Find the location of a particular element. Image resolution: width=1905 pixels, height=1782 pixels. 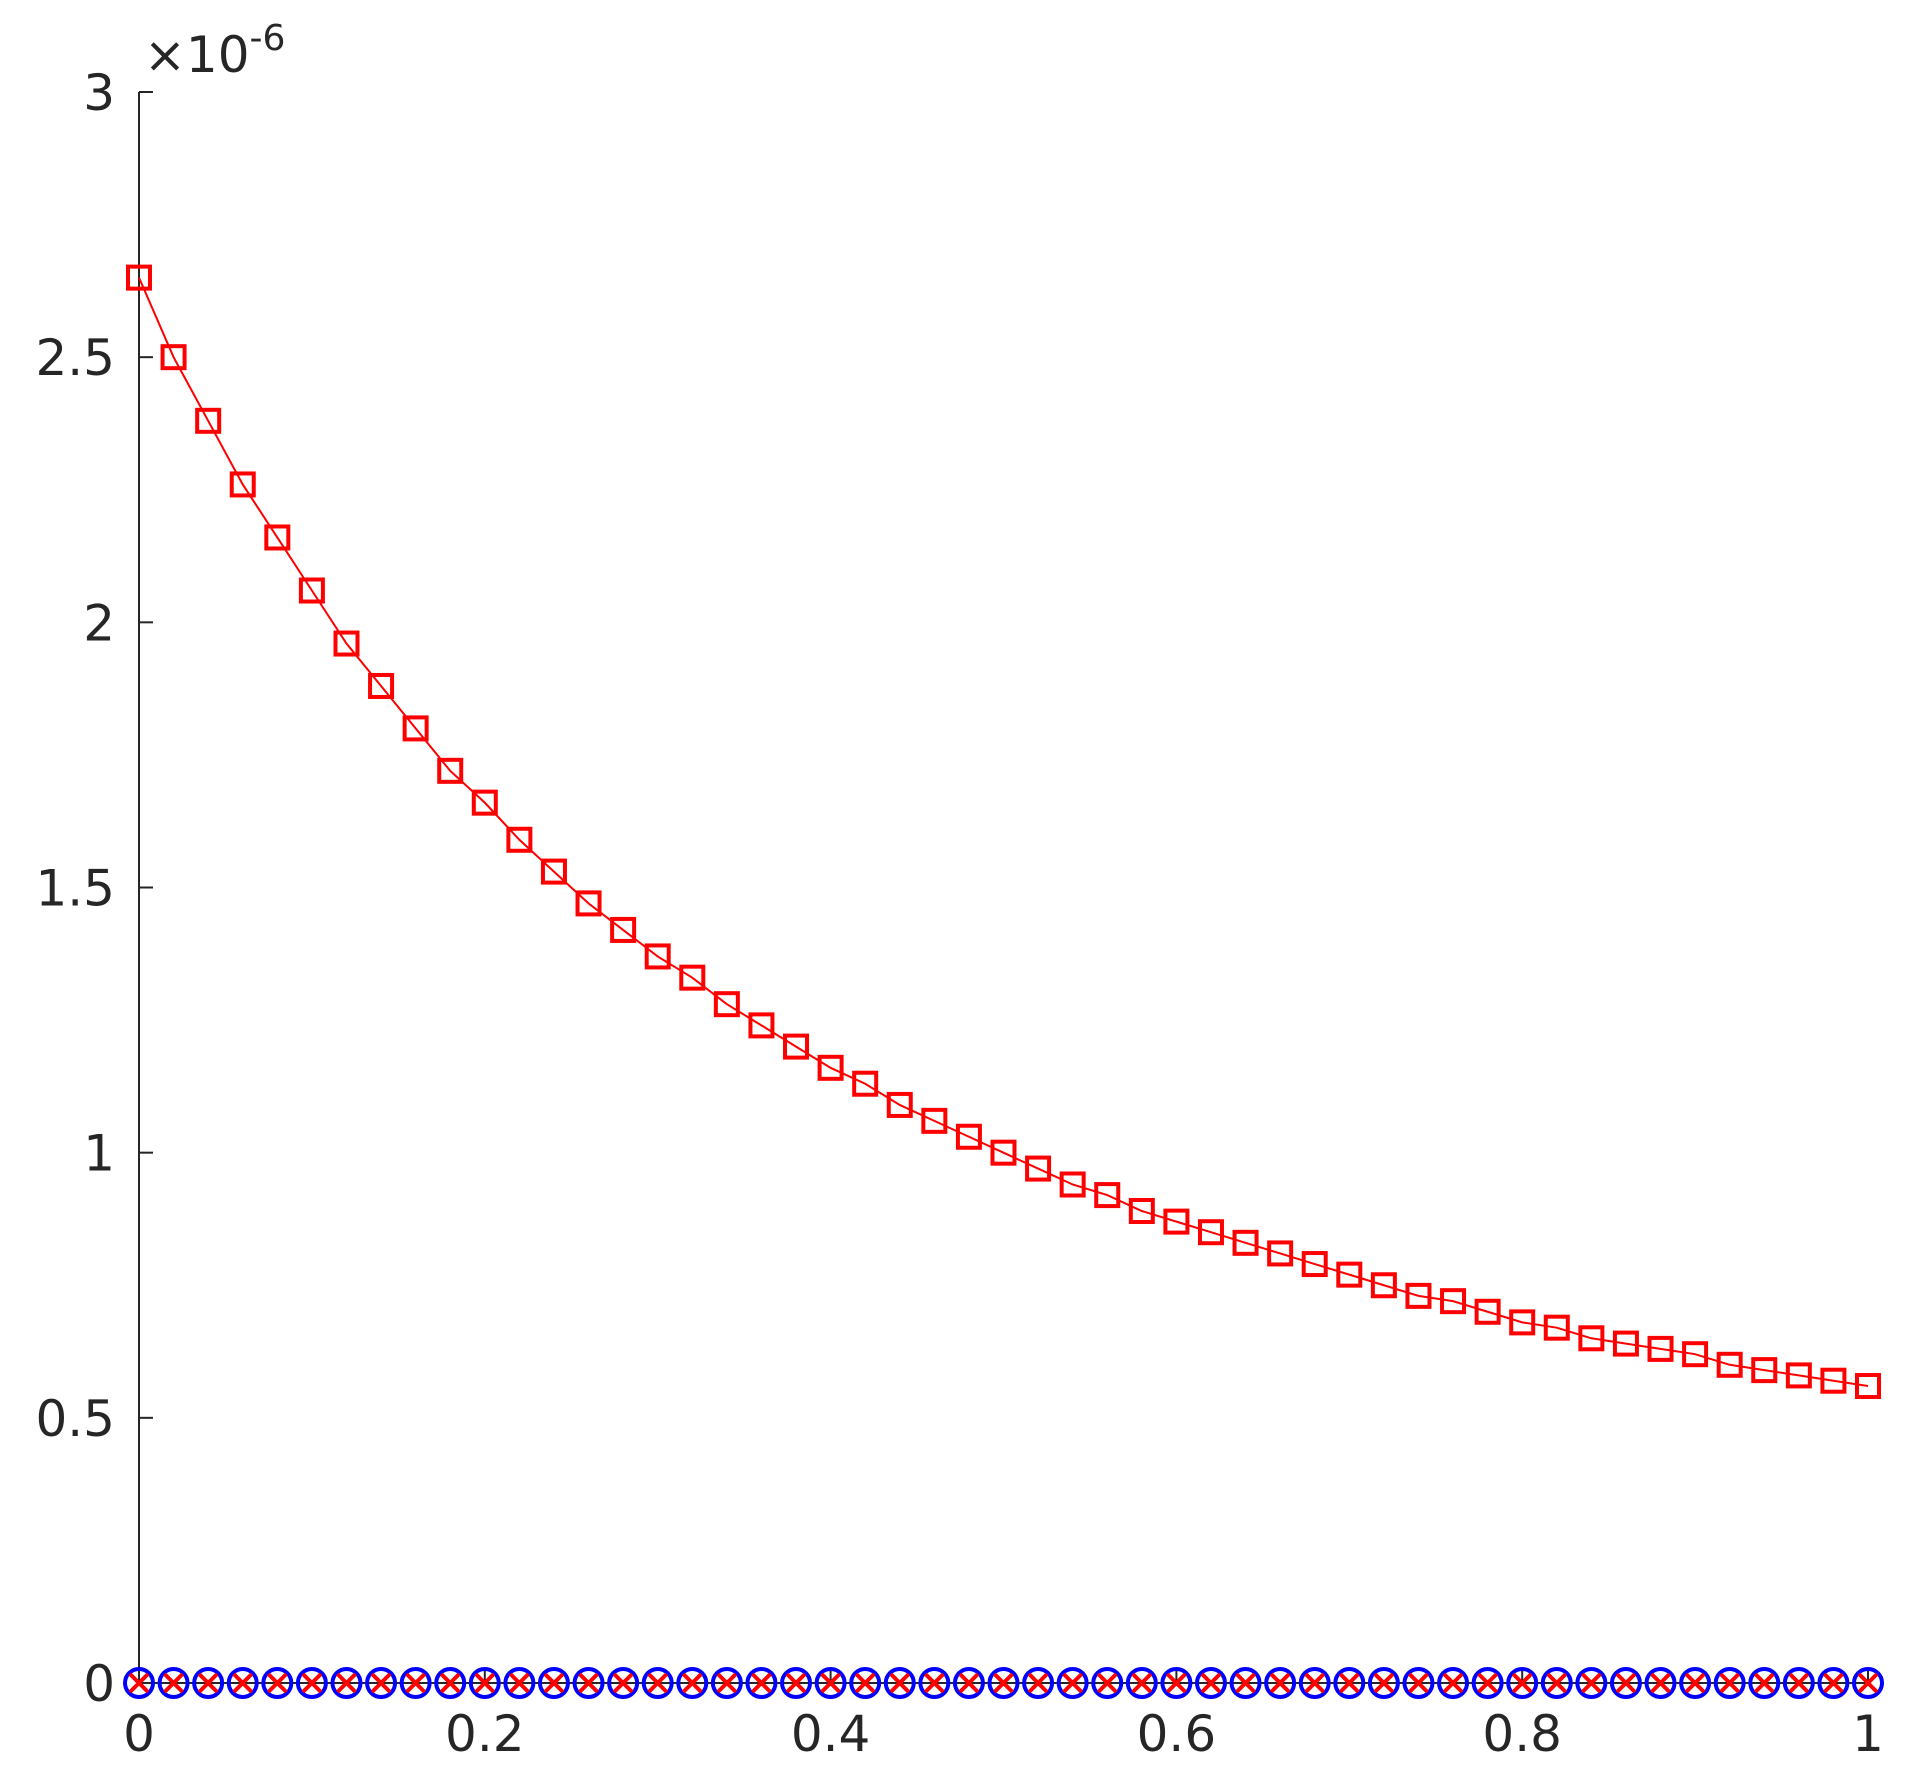

y-tick-label: 1 is located at coordinates (99, 1154).